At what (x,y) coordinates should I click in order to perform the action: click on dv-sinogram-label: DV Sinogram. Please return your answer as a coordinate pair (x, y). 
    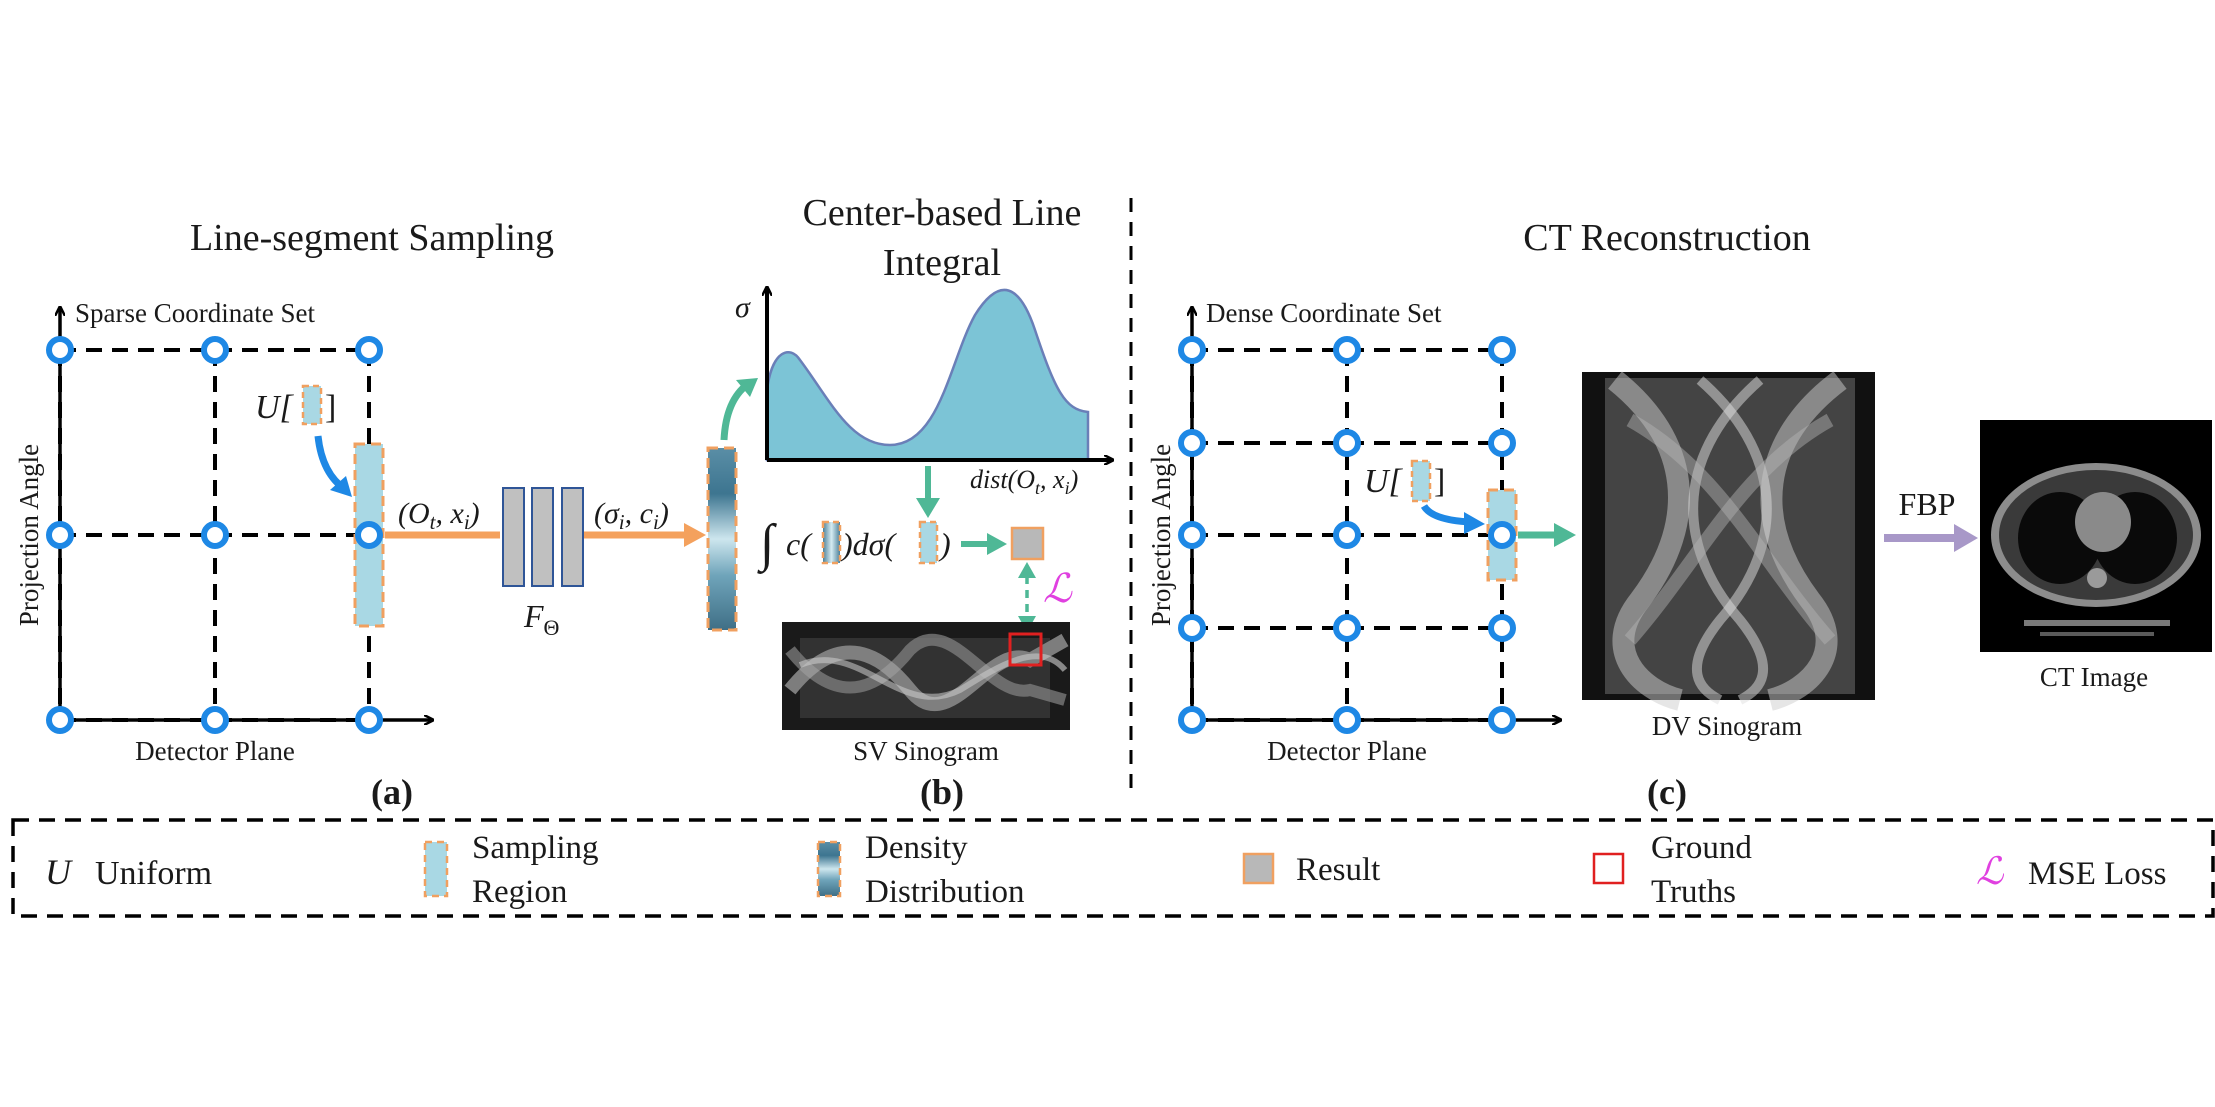
    Looking at the image, I should click on (1727, 726).